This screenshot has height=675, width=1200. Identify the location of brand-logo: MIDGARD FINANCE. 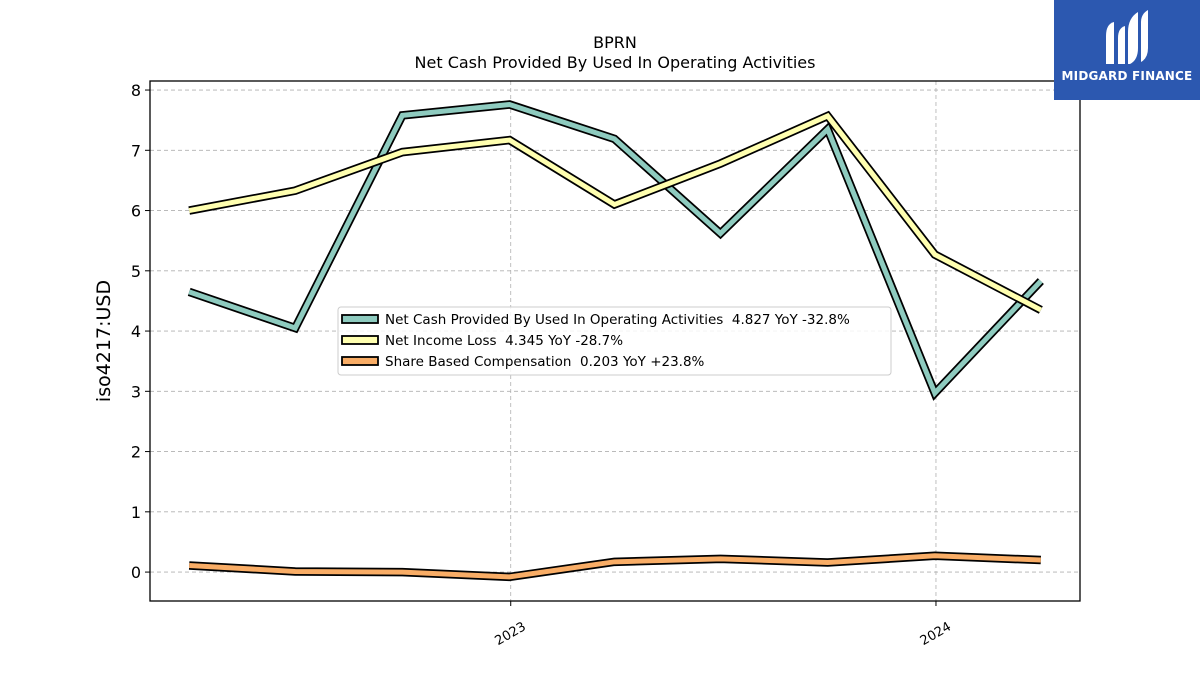
(1127, 50).